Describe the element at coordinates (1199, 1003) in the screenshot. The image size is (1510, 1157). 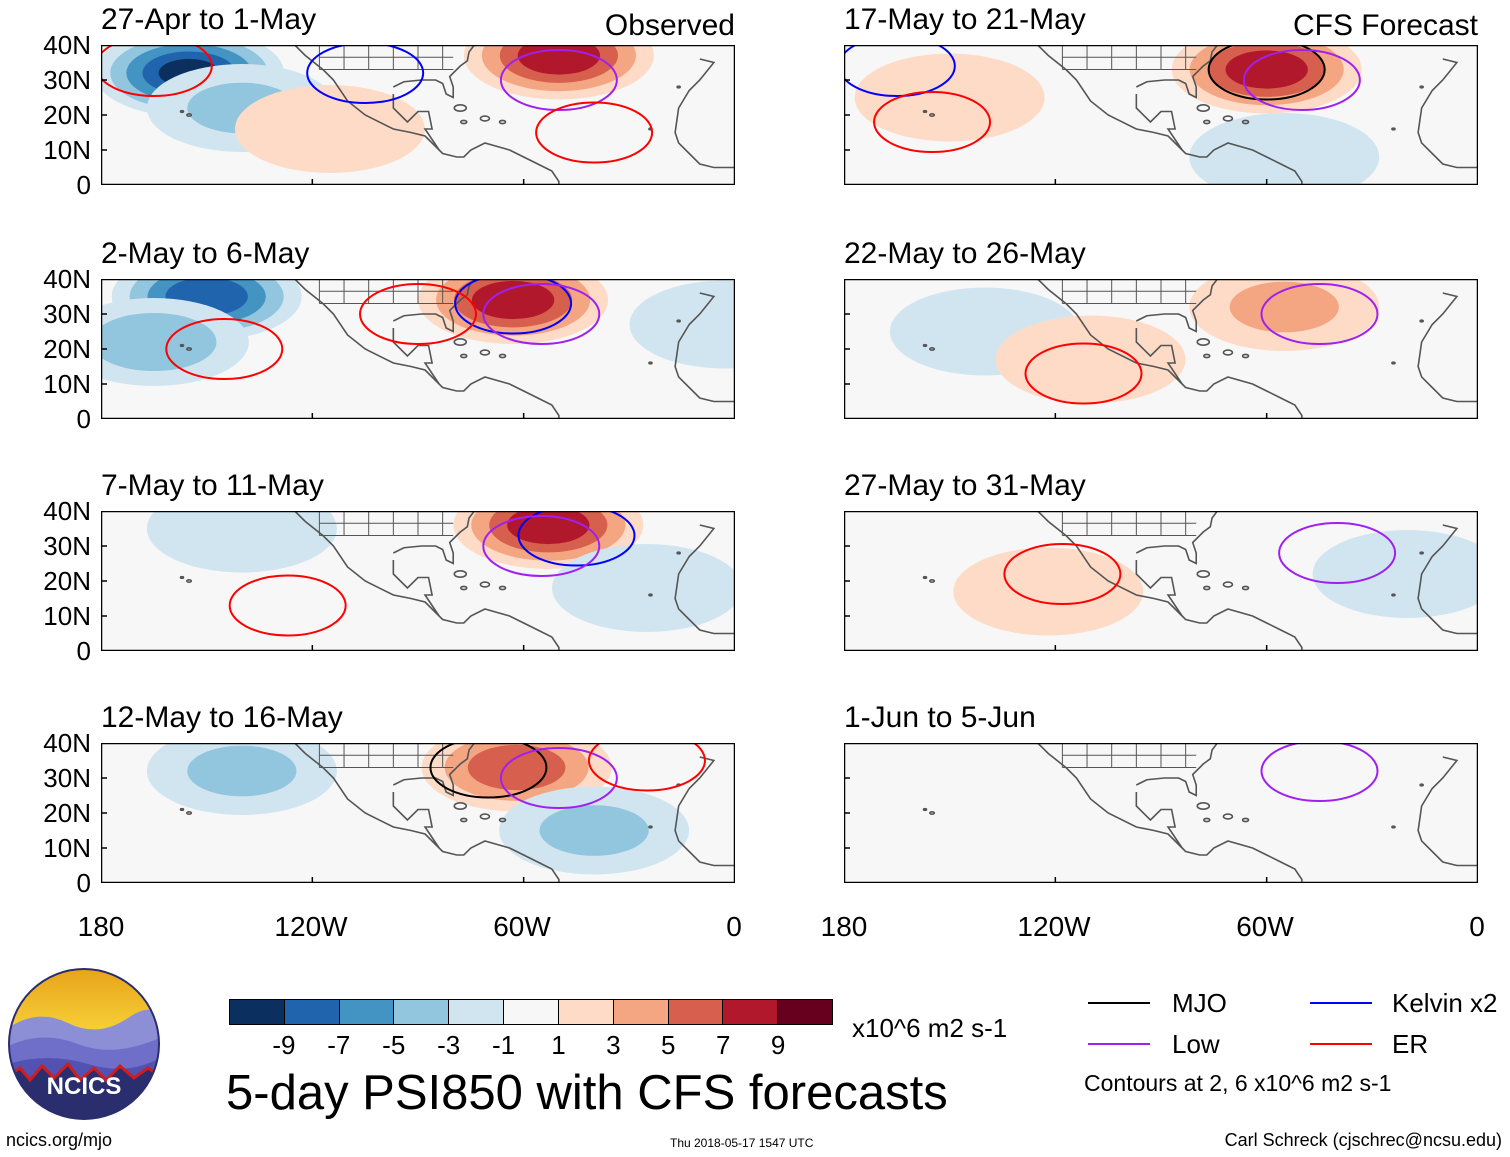
I see `legend-label-mjo: MJO` at that location.